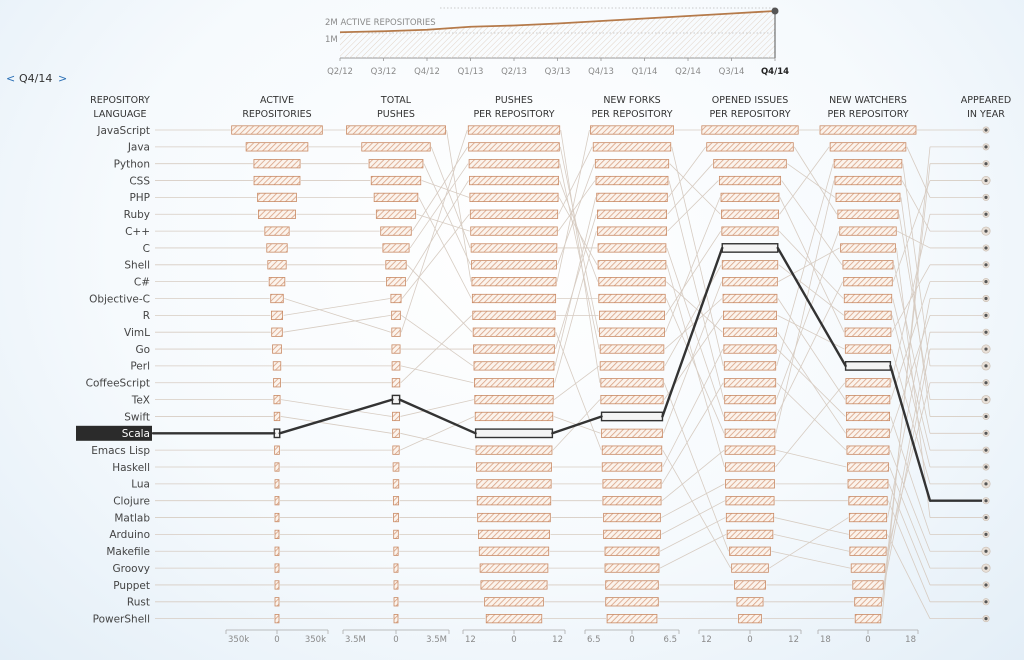 This screenshot has height=660, width=1024. I want to click on language-label: C#, so click(142, 282).